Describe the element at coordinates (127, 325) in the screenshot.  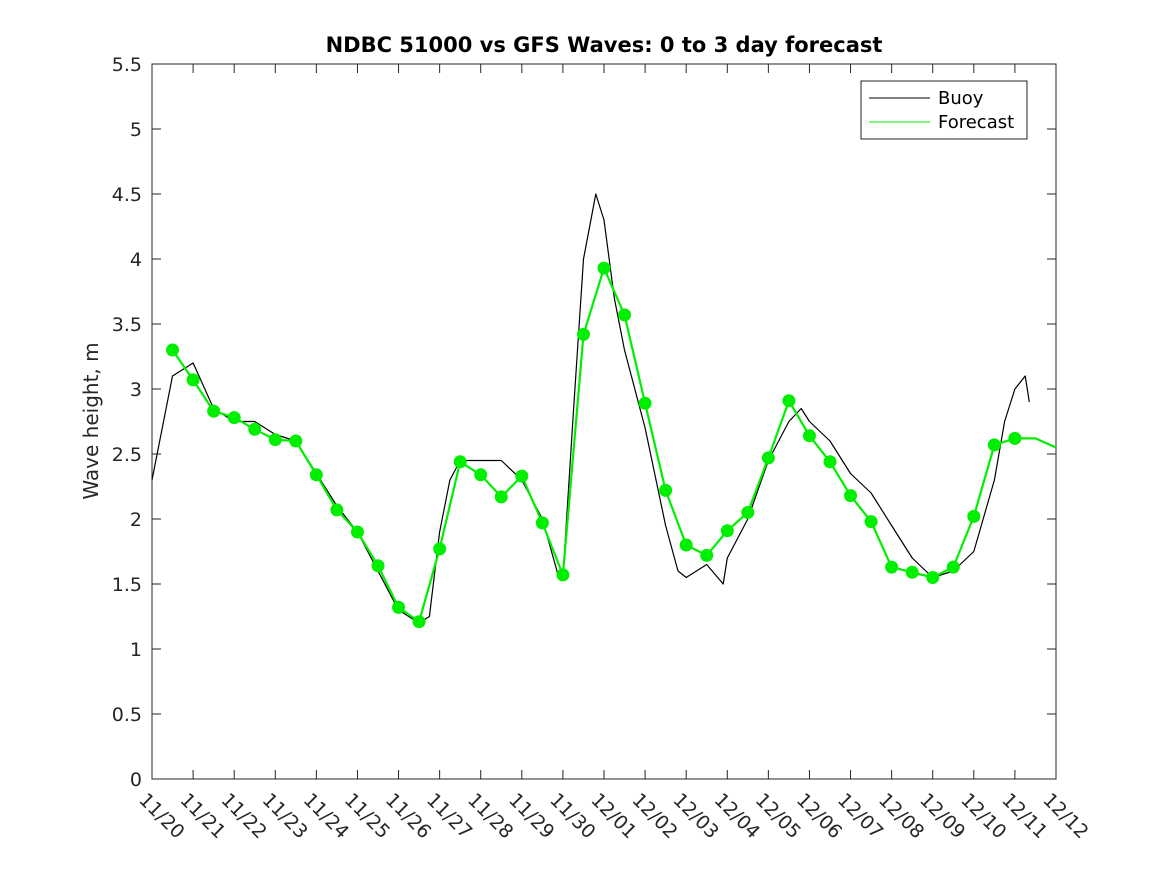
I see `y-tick-label: 3.5` at that location.